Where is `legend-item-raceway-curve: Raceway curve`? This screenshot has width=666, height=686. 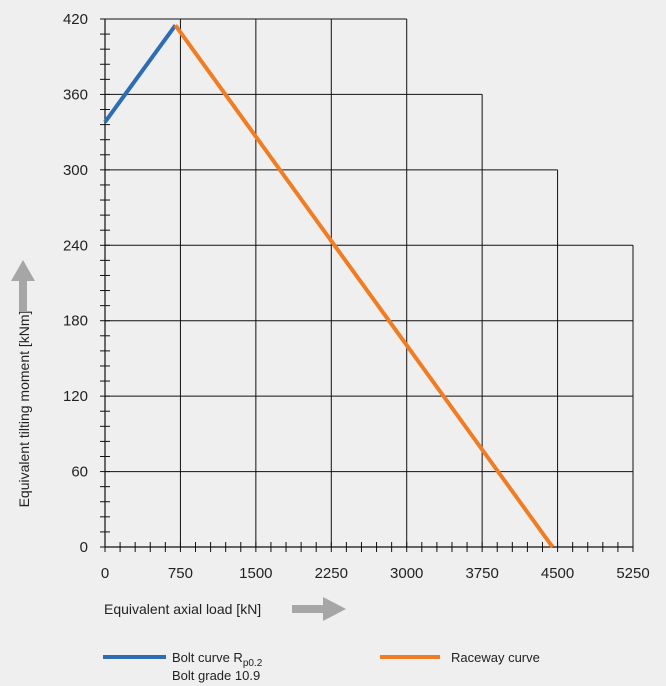
legend-item-raceway-curve: Raceway curve is located at coordinates (460, 657).